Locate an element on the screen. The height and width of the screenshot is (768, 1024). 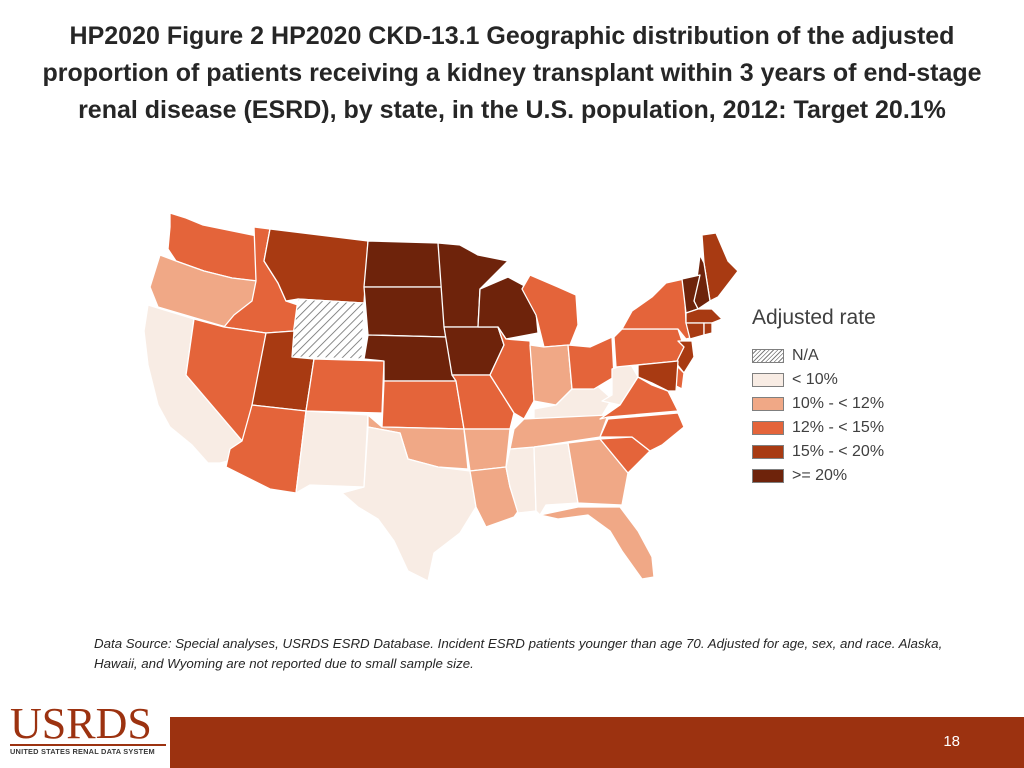
state-VT is located at coordinates (691, 294).